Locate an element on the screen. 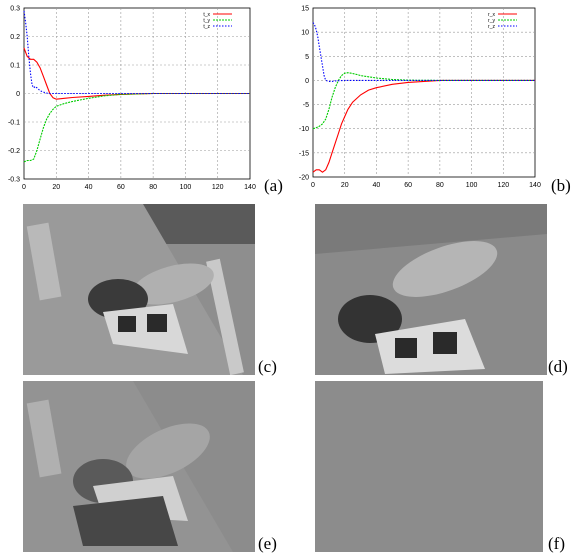 Image resolution: width=577 pixels, height=554 pixels. chart-a-xtick-label: 40 is located at coordinates (89, 187).